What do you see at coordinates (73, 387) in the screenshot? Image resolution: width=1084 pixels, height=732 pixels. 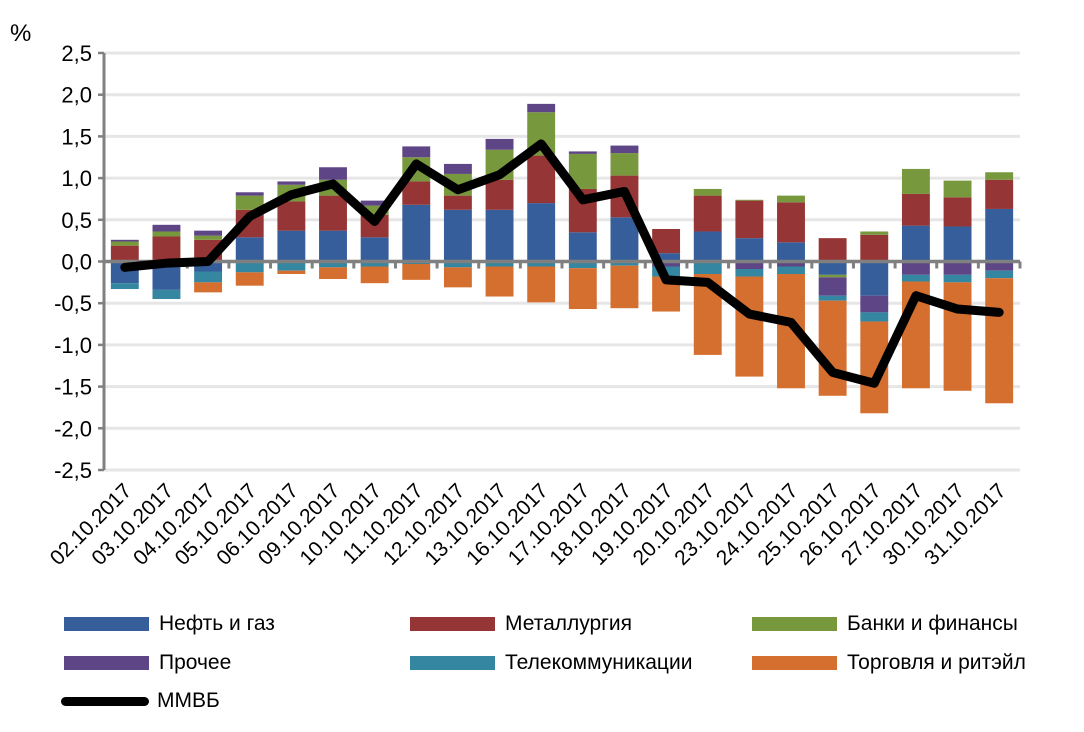 I see `y-tick-label: -1,5` at bounding box center [73, 387].